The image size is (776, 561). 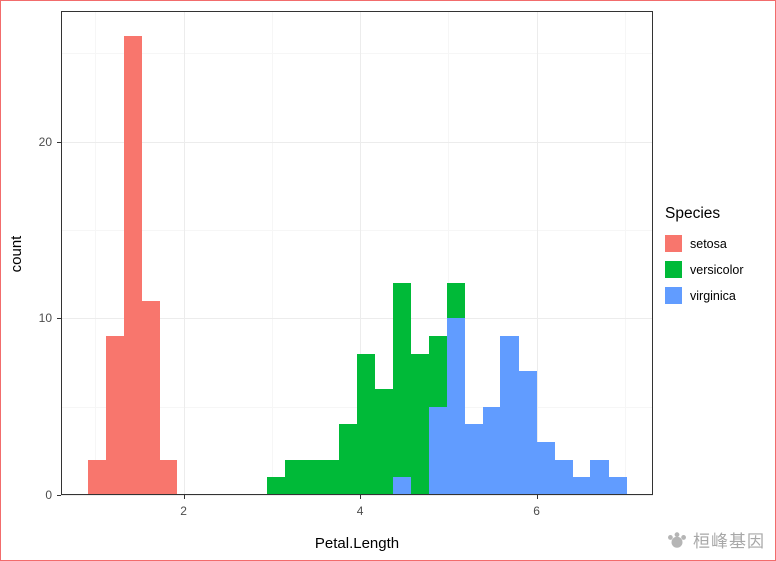 What do you see at coordinates (729, 541) in the screenshot?
I see `watermark-text: 桓峰基因` at bounding box center [729, 541].